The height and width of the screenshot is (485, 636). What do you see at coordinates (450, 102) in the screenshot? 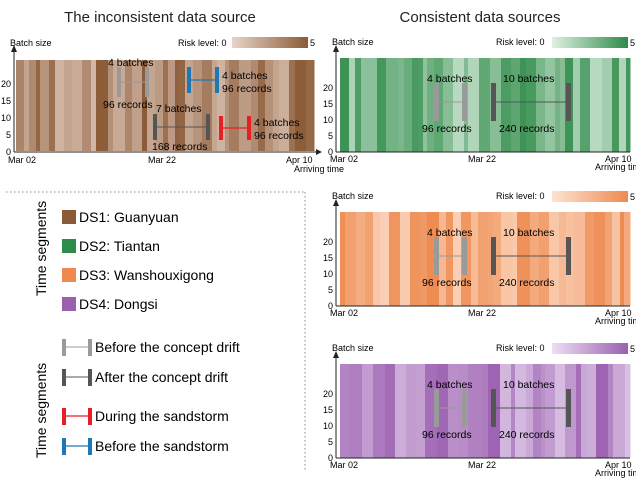
I see `bracket-before-drift` at bounding box center [450, 102].